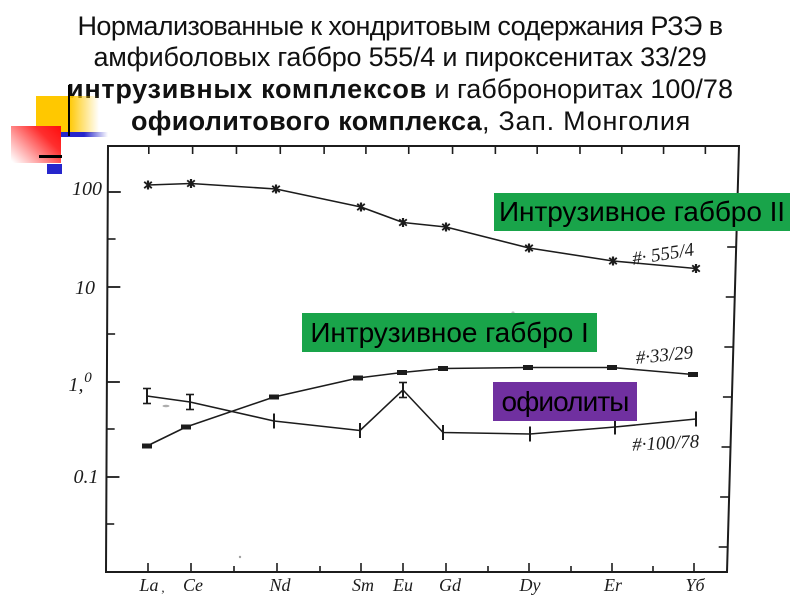 Image resolution: width=800 pixels, height=600 pixels. I want to click on svg-text: Er, so click(613, 585).